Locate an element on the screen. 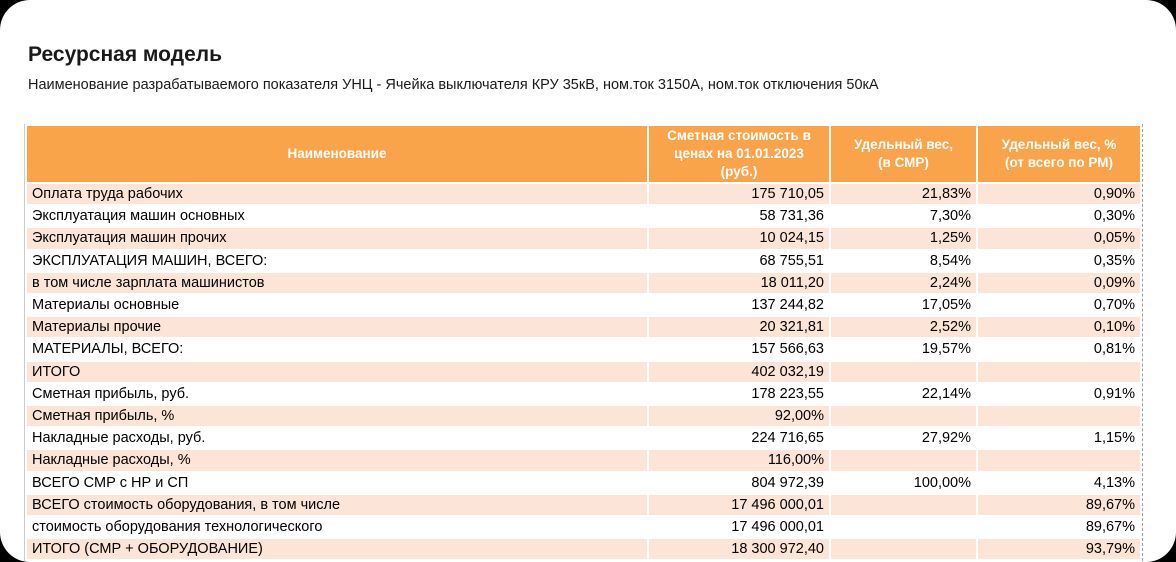 The width and height of the screenshot is (1176, 562). cell-name: Материалы прочие is located at coordinates (337, 327).